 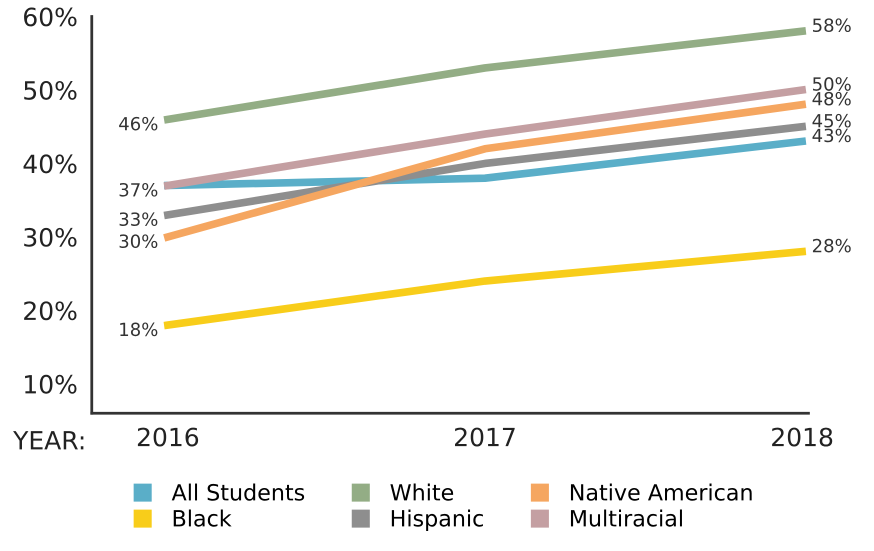 I want to click on data-label: 58%, so click(x=832, y=25).